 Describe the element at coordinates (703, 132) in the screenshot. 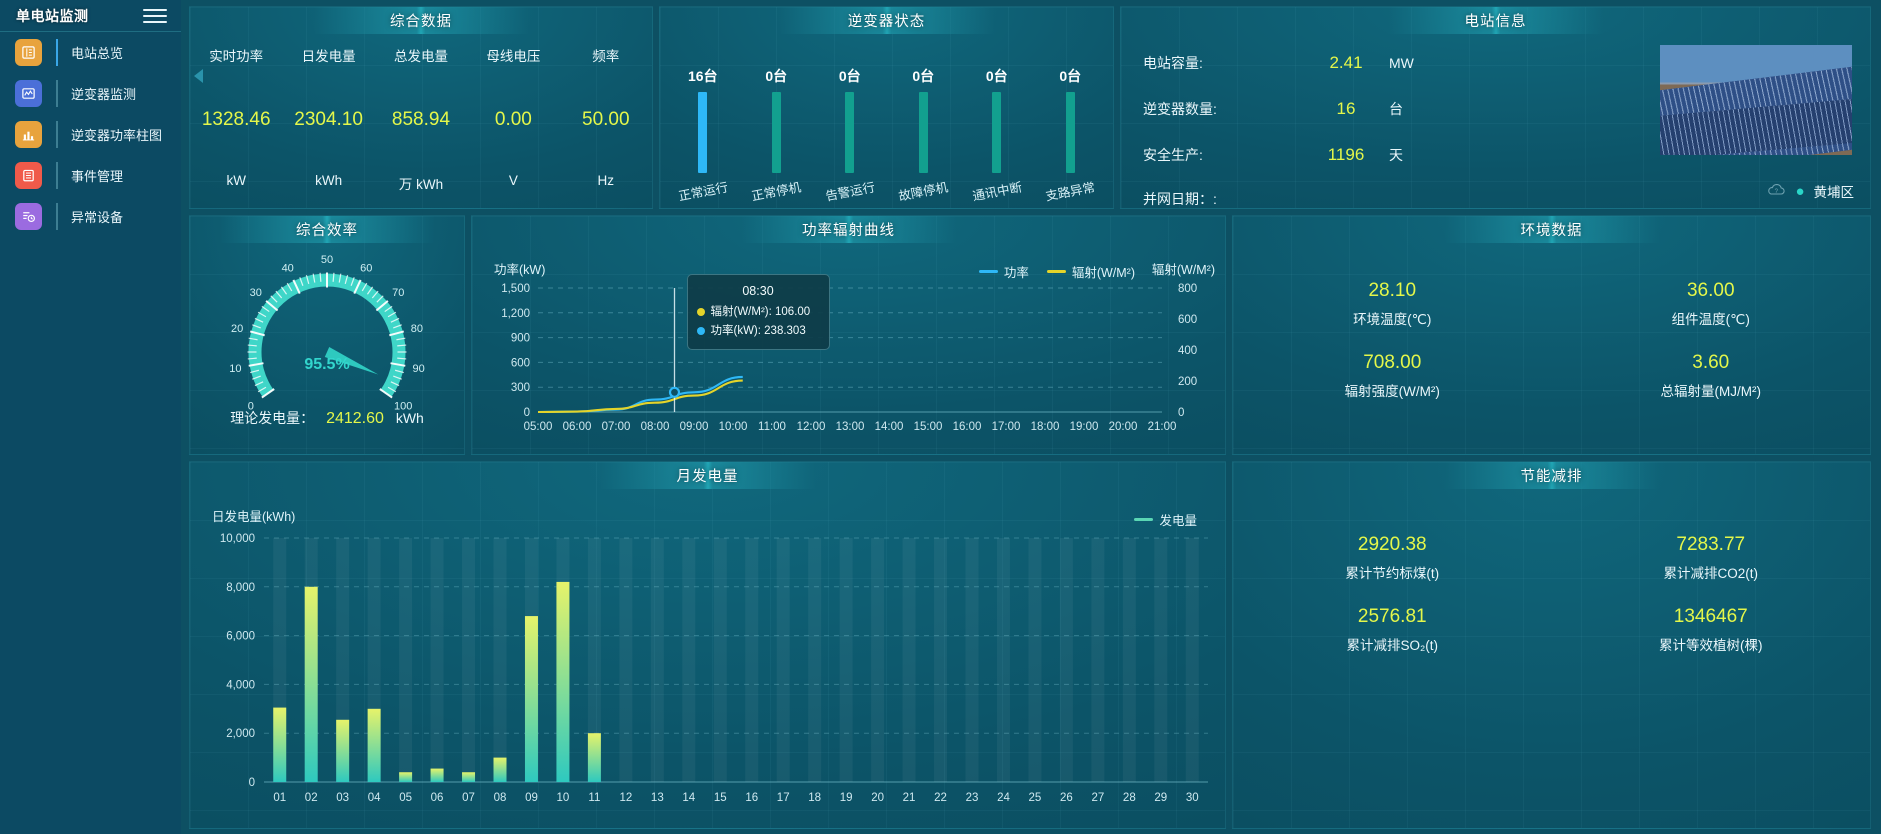

I see `inverter-status-bar` at that location.